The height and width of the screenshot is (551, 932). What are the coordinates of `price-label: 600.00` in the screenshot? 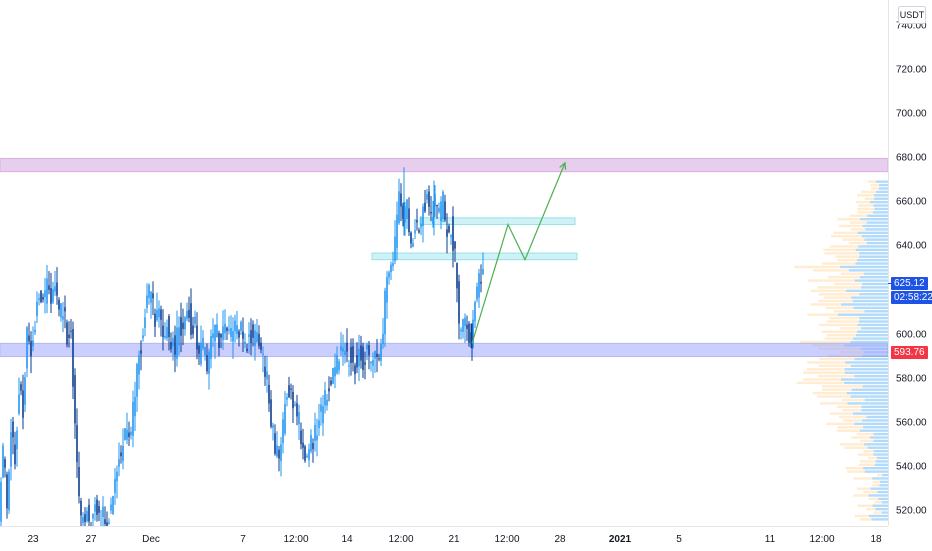 It's located at (911, 335).